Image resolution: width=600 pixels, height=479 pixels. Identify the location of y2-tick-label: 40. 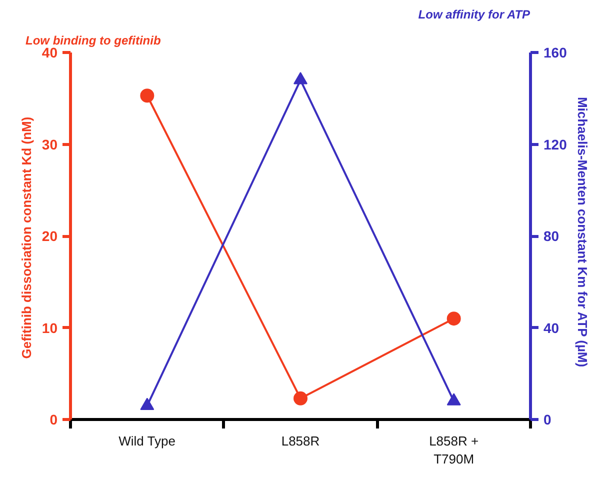
(552, 328).